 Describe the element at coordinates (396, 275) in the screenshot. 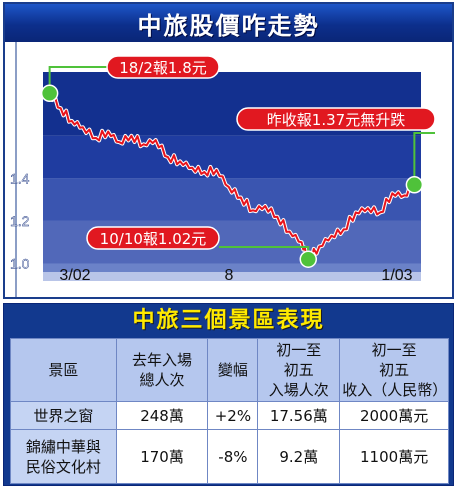

I see `x-tick-label: 1/03` at that location.